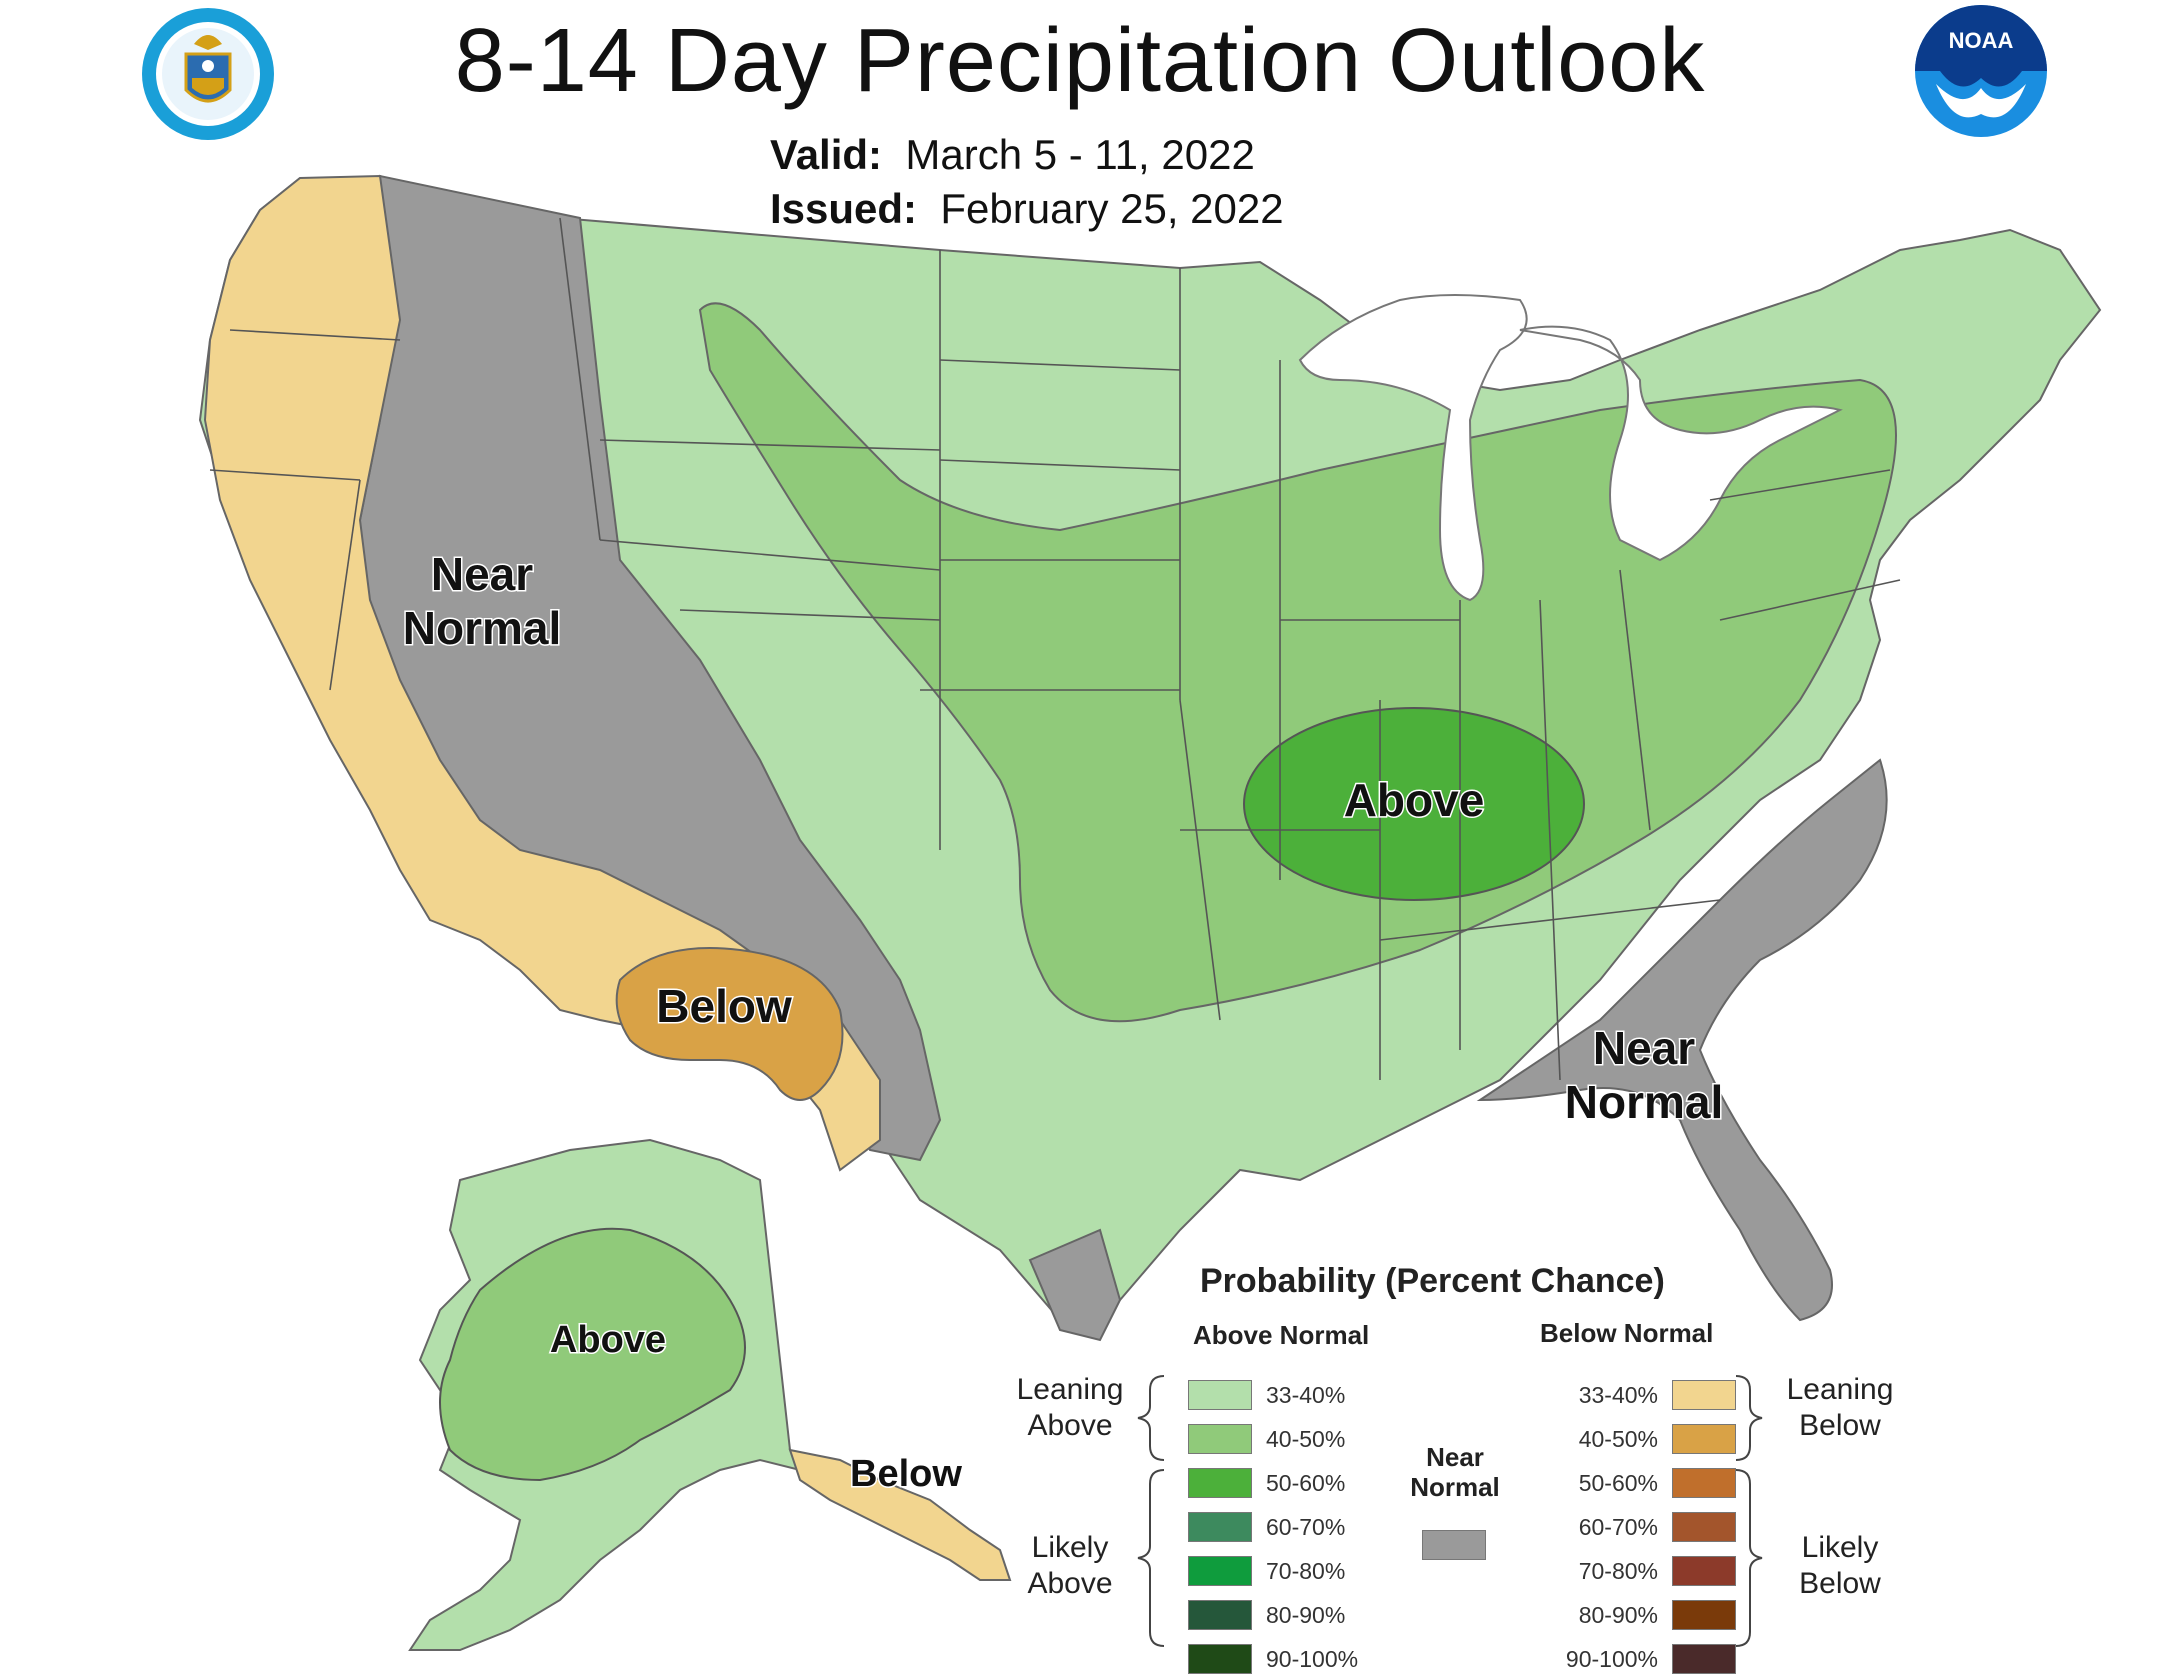  Describe the element at coordinates (1455, 1487) in the screenshot. I see `legend-near-normal-line2: Normal` at that location.